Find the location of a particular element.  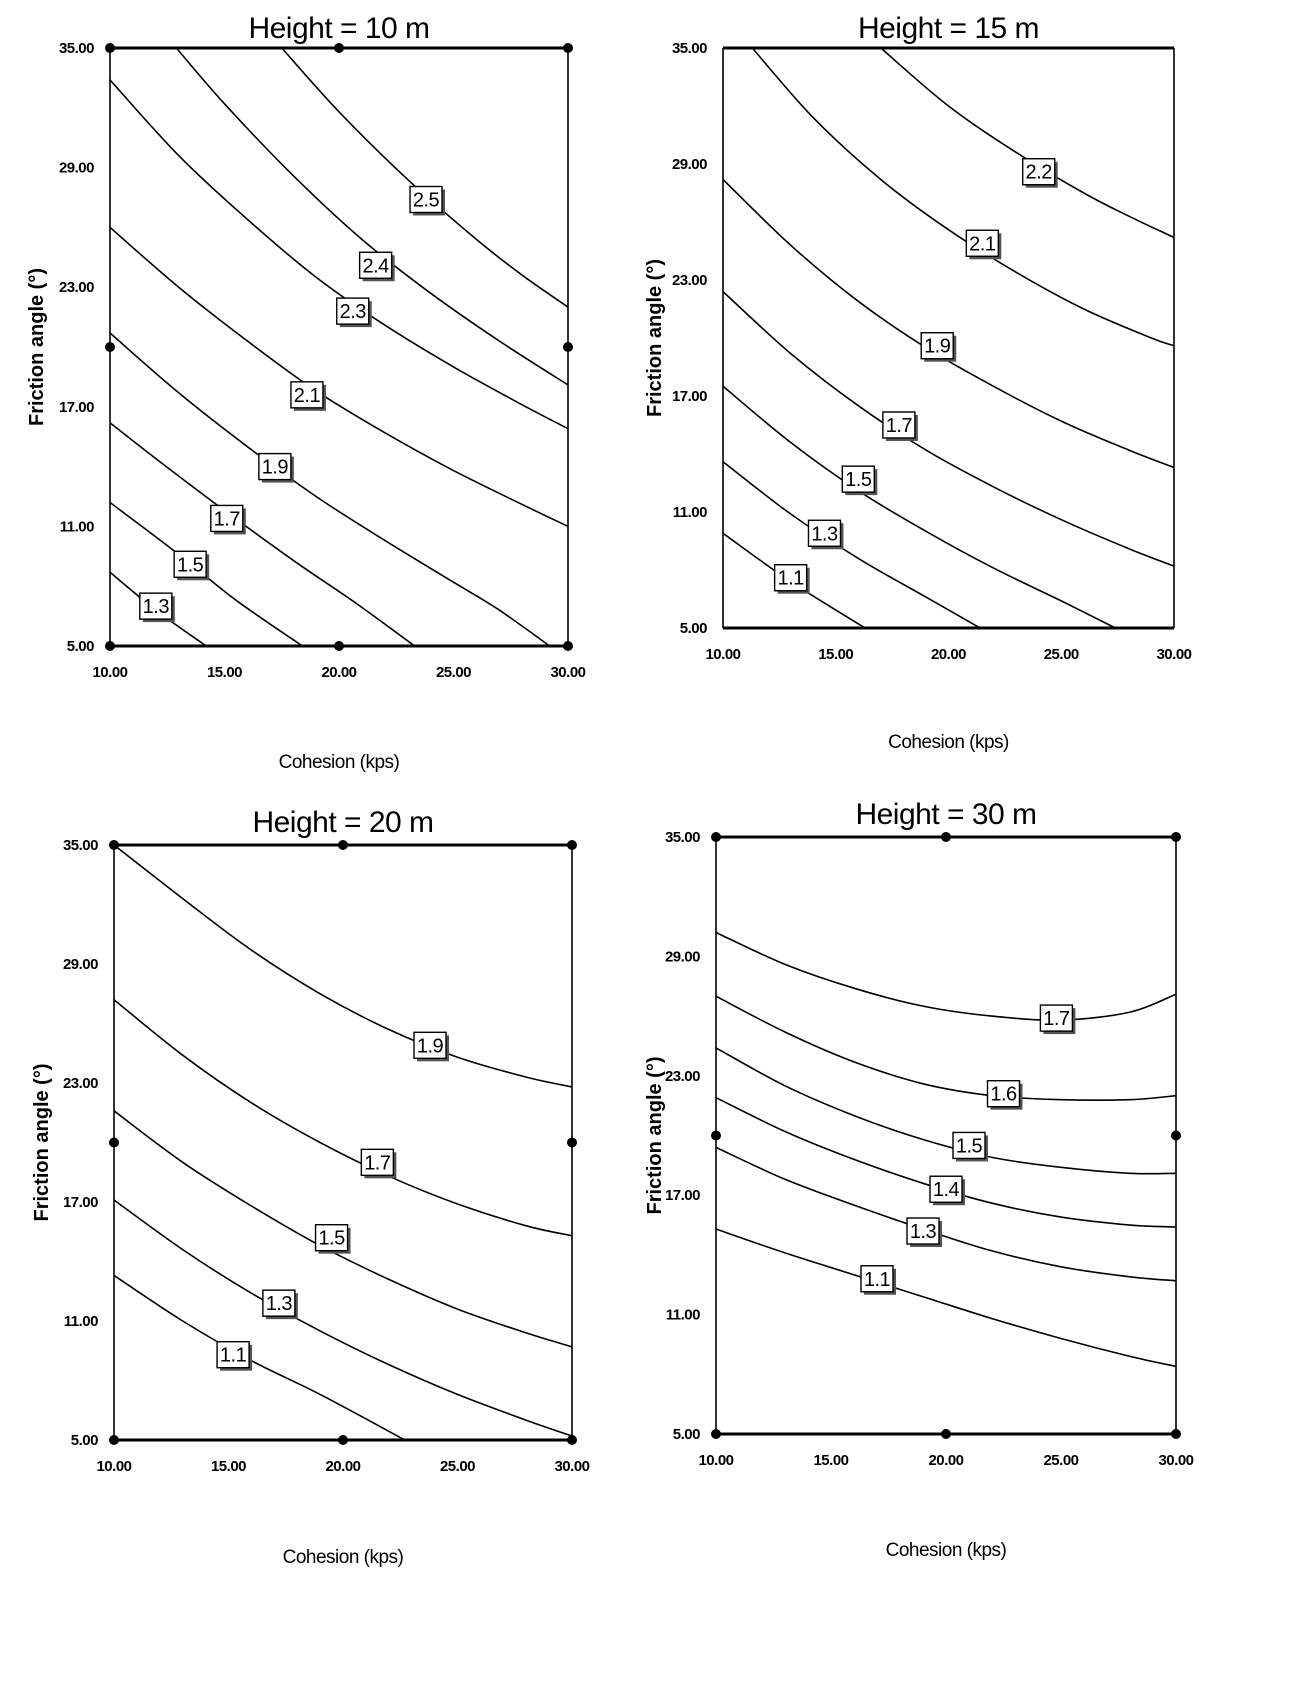

chart-title: Height = 30 m is located at coordinates (945, 814).